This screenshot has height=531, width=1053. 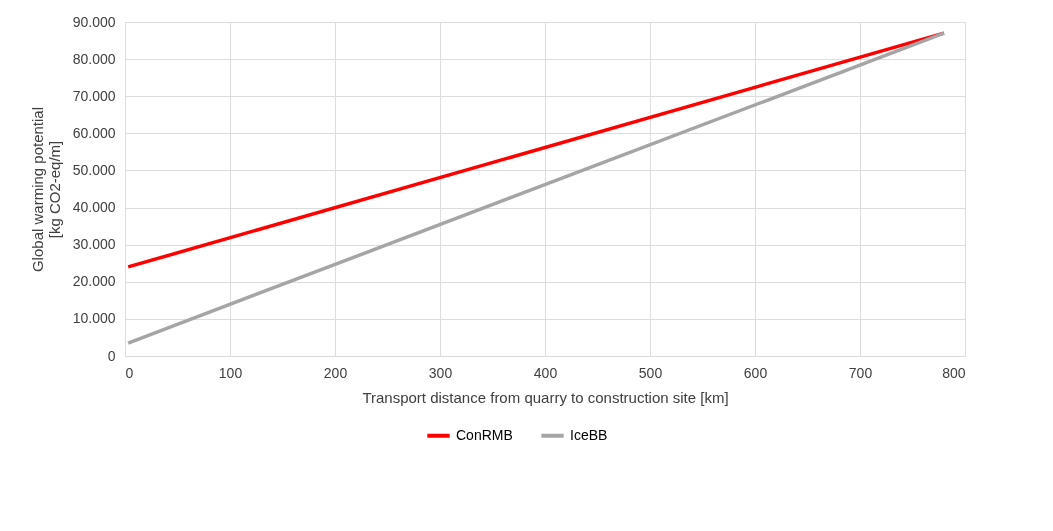 What do you see at coordinates (589, 434) in the screenshot?
I see `legend-label: IceBB` at bounding box center [589, 434].